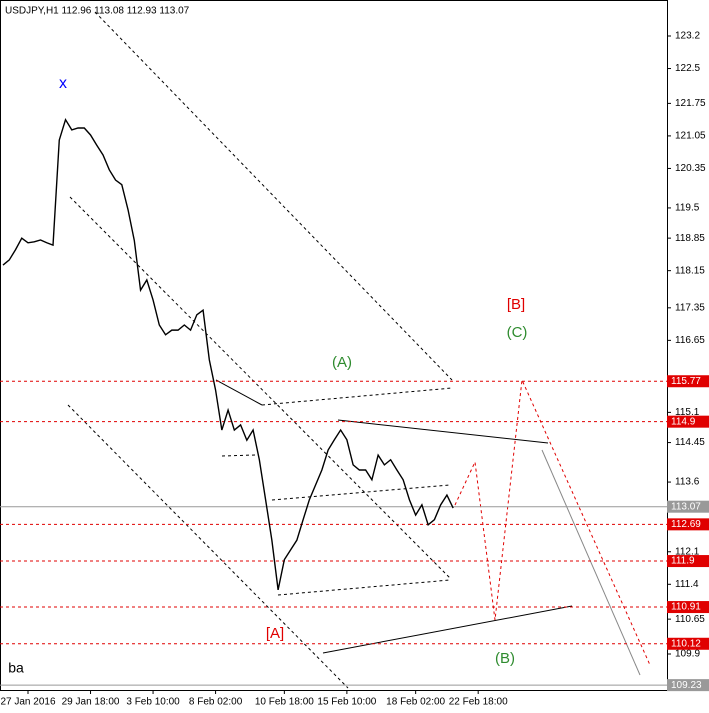 Image resolution: width=709 pixels, height=713 pixels. What do you see at coordinates (690, 442) in the screenshot?
I see `y-tick-label: 114.45` at bounding box center [690, 442].